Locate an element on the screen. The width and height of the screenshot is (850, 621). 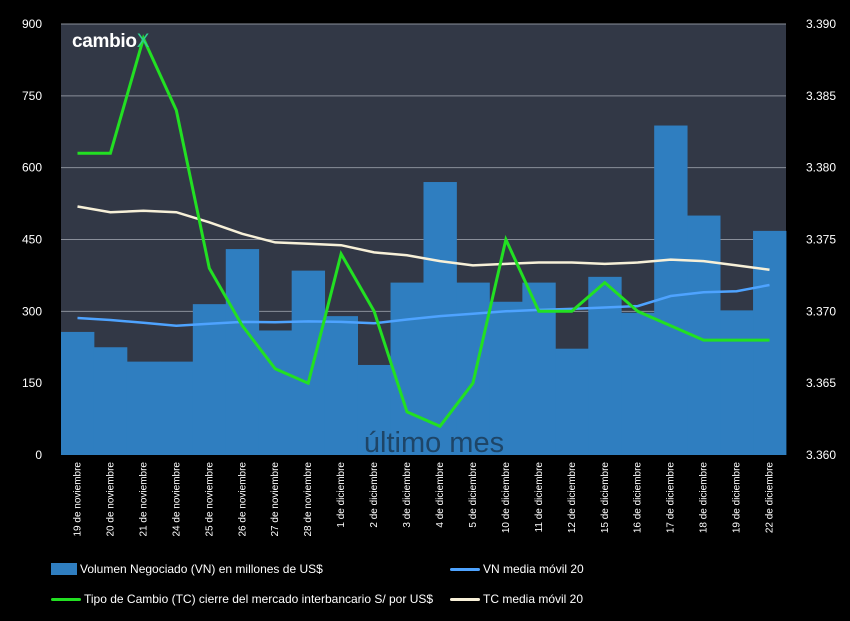
legend-item-tc-ma: TC media móvil 20 is located at coordinates (516, 599).